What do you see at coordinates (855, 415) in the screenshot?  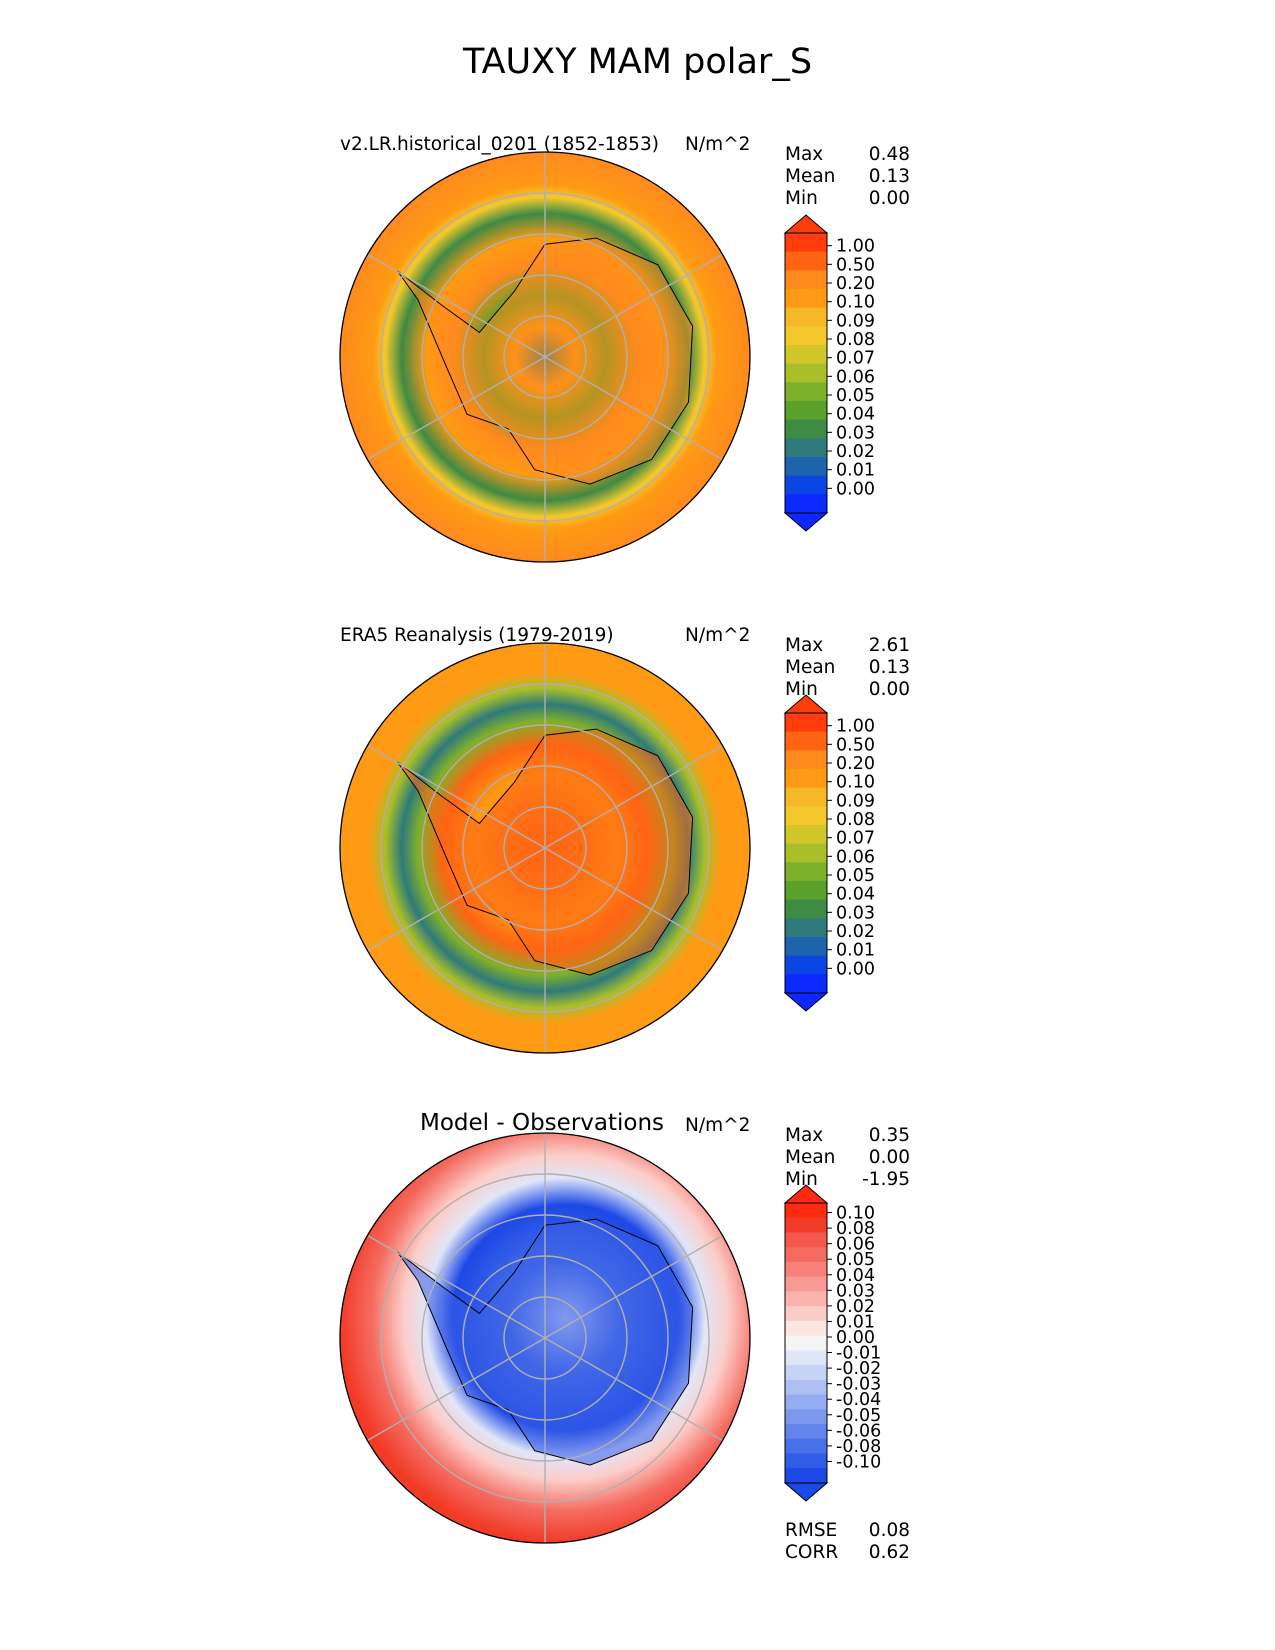 I see `panel1-colorbar-tick-10: 0.04` at bounding box center [855, 415].